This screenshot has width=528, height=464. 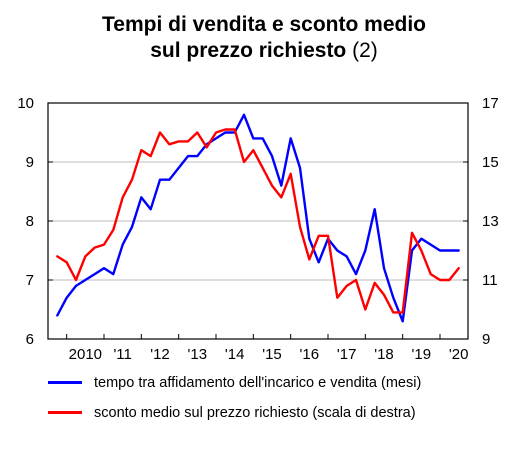 I want to click on y-right-tick-label: 15, so click(x=490, y=162).